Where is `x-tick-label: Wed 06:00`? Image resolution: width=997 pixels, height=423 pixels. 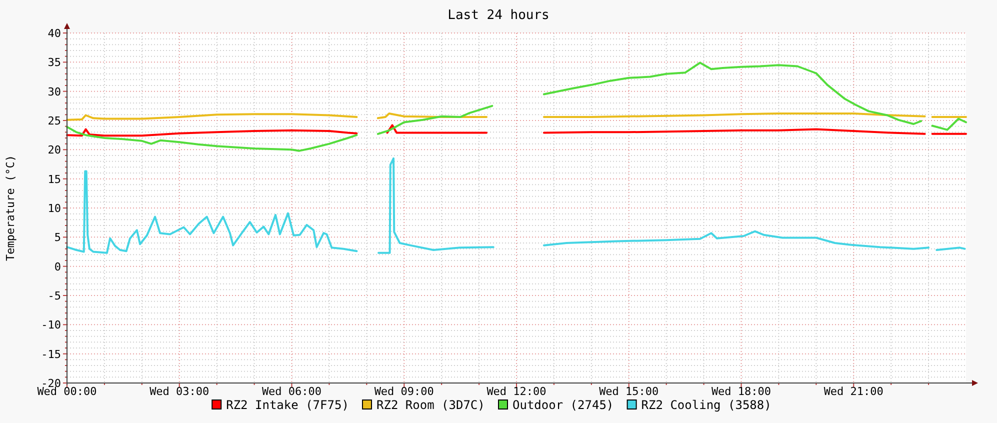
x-tick-label: Wed 06:00 is located at coordinates (292, 391).